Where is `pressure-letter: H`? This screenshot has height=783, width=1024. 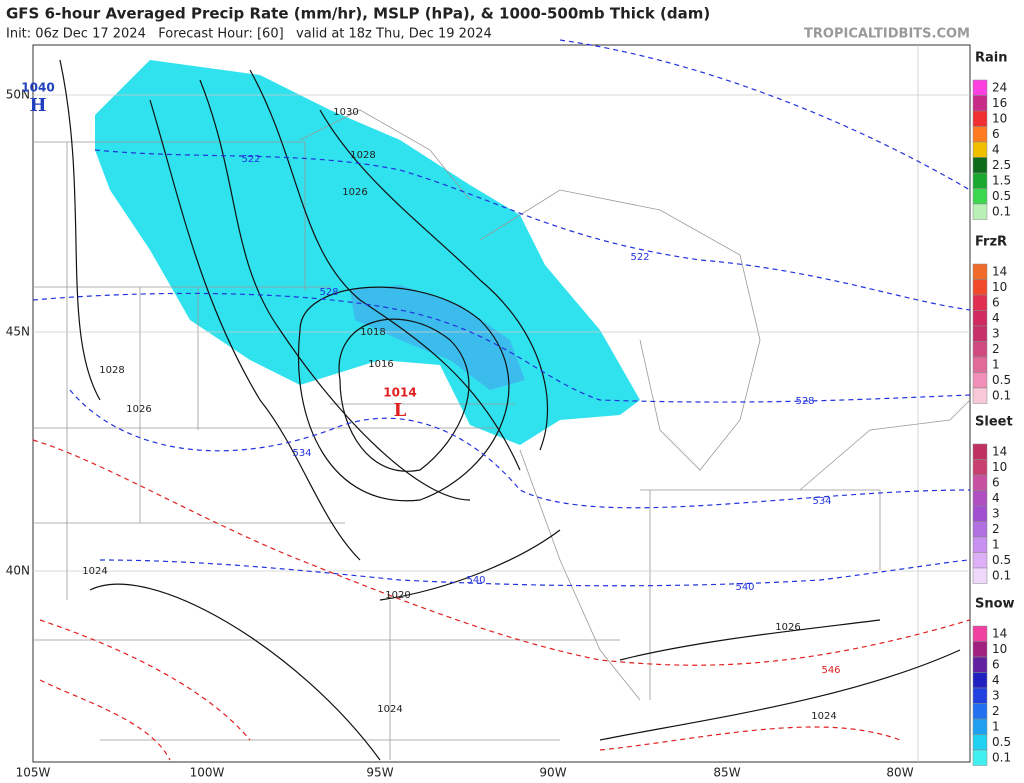 pressure-letter: H is located at coordinates (37, 105).